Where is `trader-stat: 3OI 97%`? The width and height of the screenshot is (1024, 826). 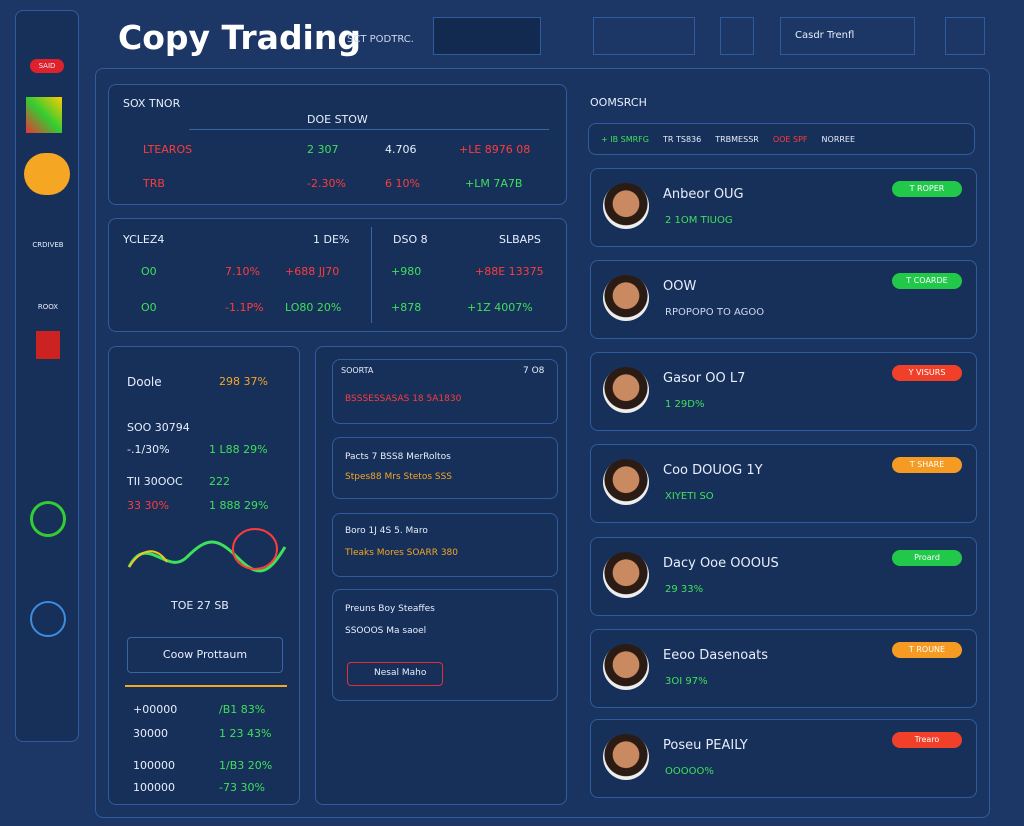 trader-stat: 3OI 97% is located at coordinates (686, 681).